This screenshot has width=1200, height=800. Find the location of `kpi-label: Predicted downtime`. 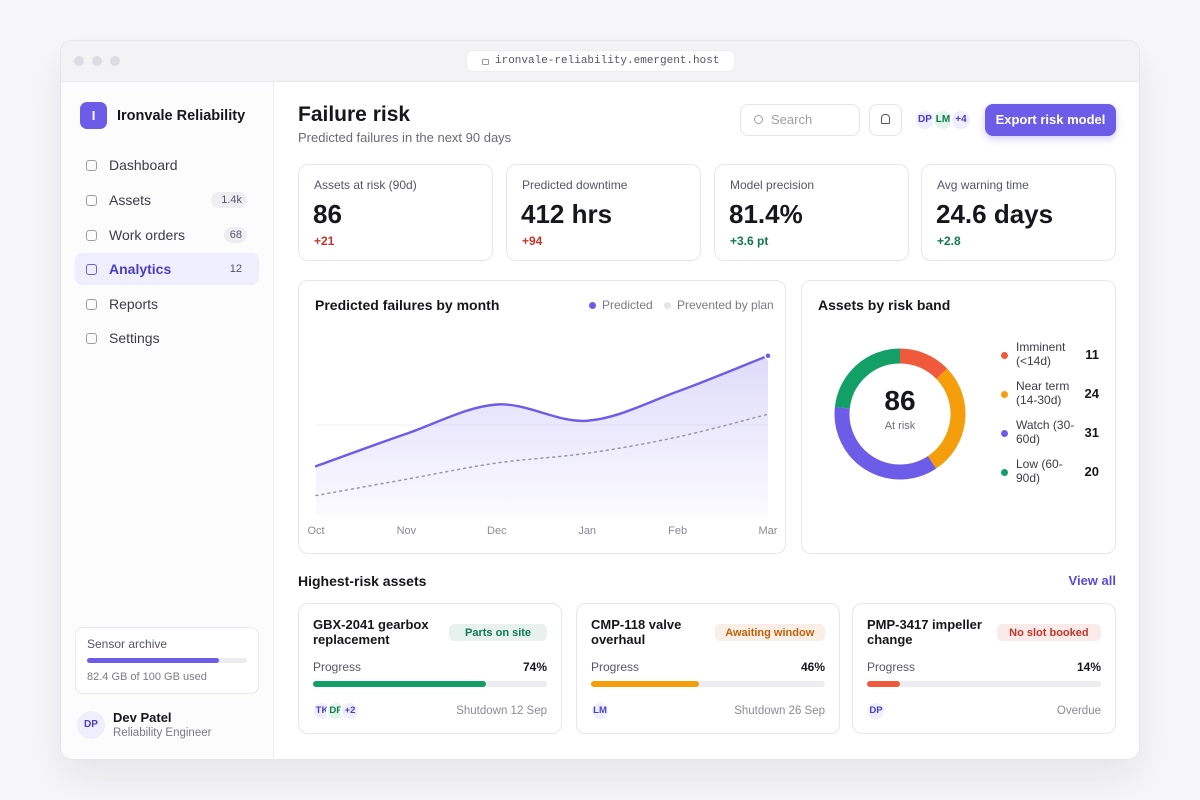

kpi-label: Predicted downtime is located at coordinates (575, 185).